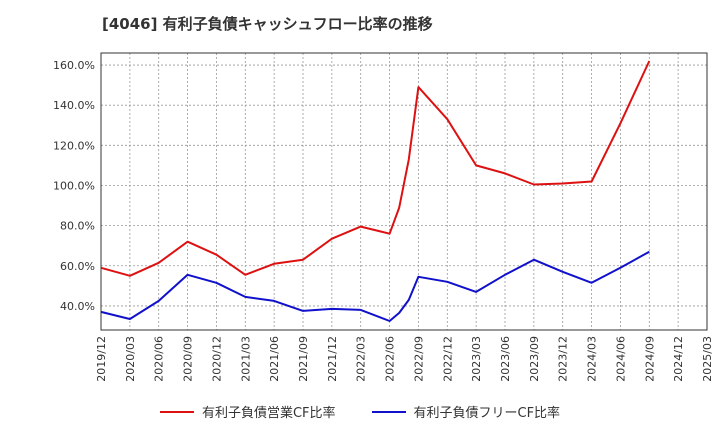  I want to click on x-tick-label: 2021/12, so click(332, 359).